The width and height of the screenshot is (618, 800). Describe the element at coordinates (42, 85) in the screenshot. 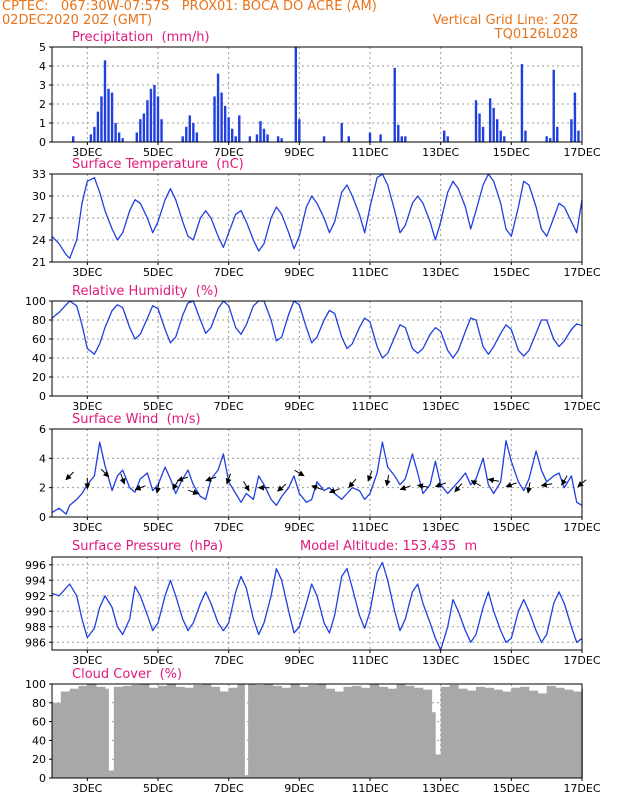

I see `y-tick-label: 3` at that location.